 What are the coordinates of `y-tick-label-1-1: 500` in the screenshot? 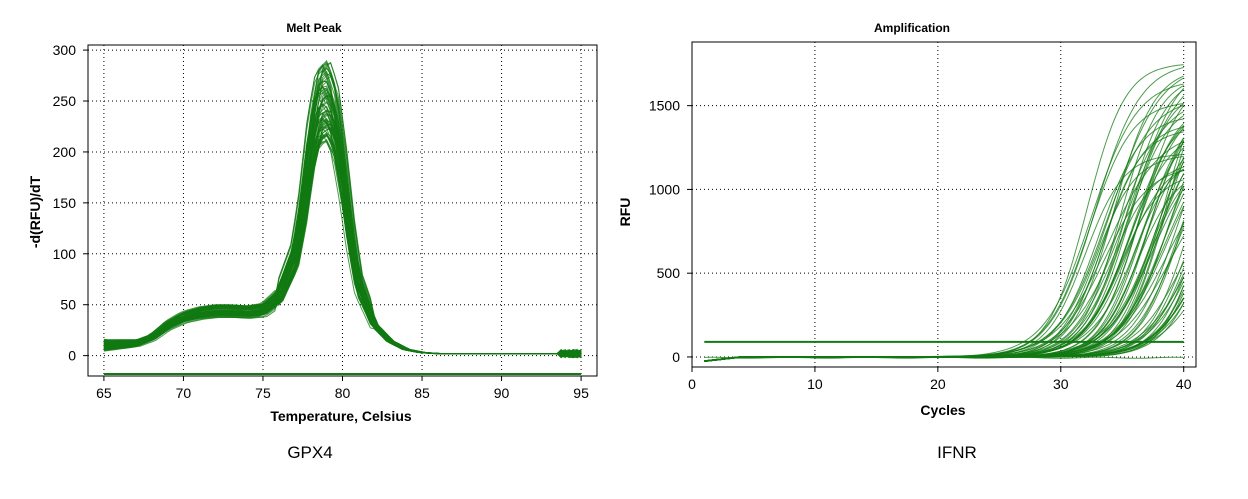 It's located at (669, 273).